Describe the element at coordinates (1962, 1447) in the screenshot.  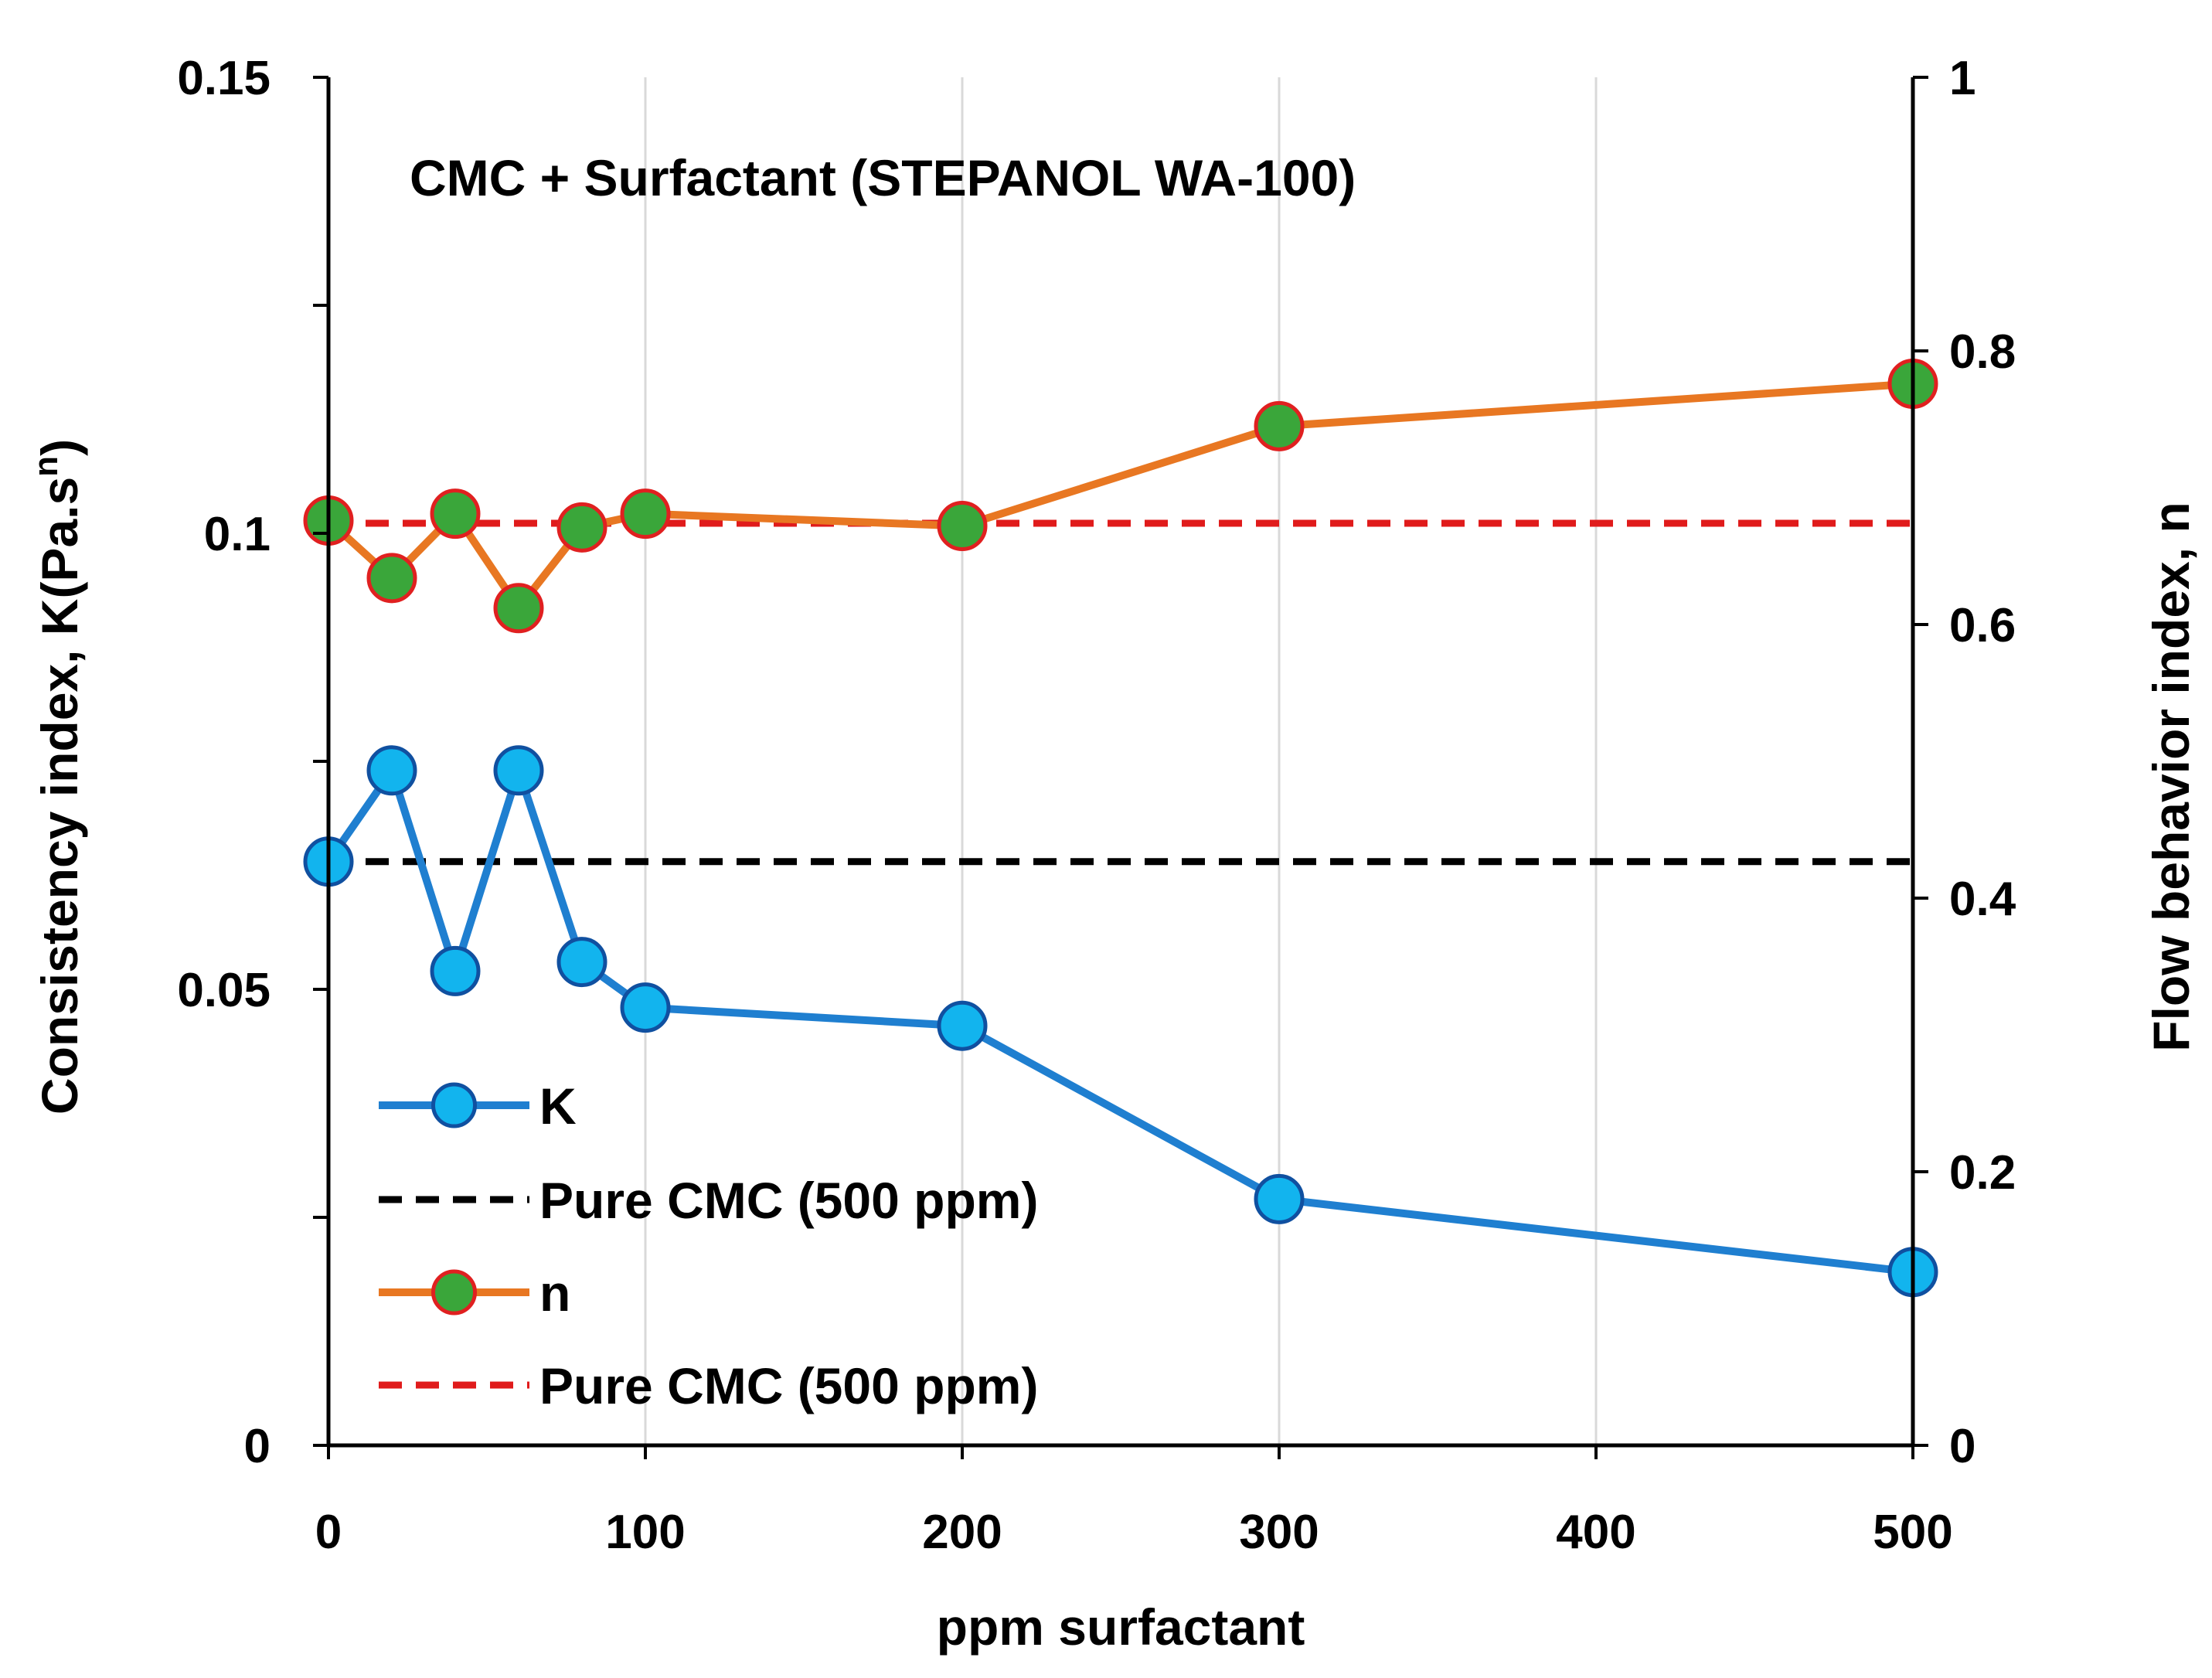
I see `right-axis-tick-label: 0` at that location.